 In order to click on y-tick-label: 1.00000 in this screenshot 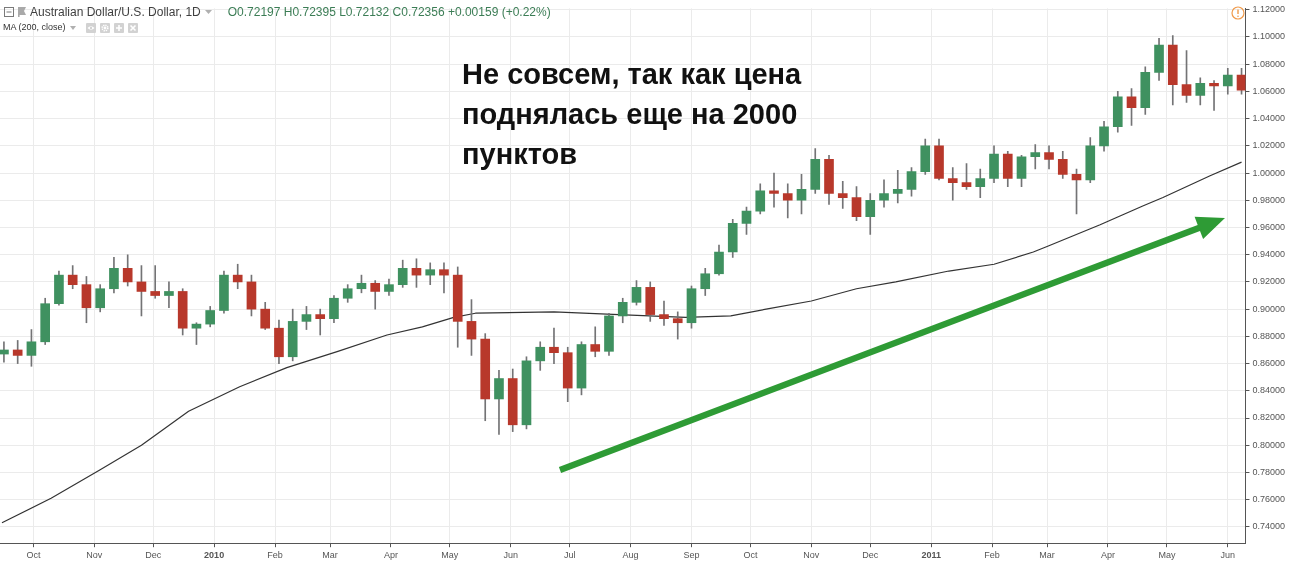, I will do `click(1269, 172)`.